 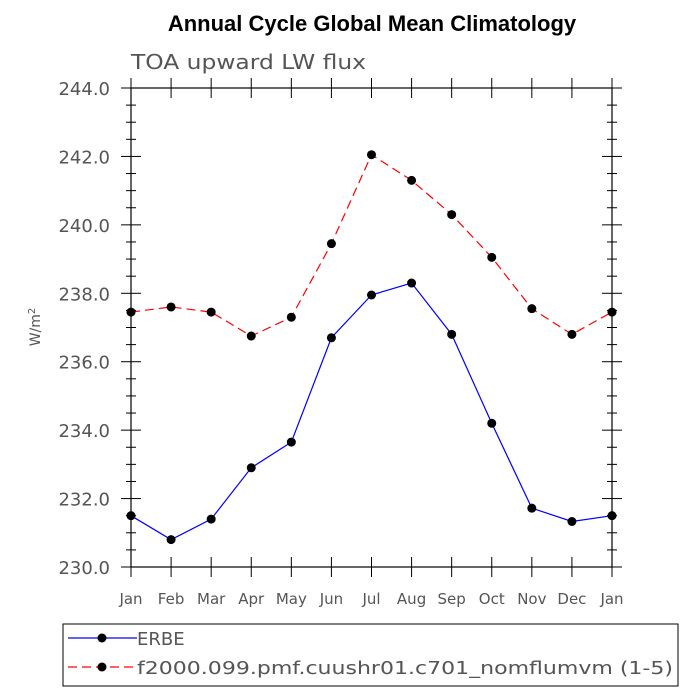 I want to click on x-tick-label: May, so click(x=291, y=599).